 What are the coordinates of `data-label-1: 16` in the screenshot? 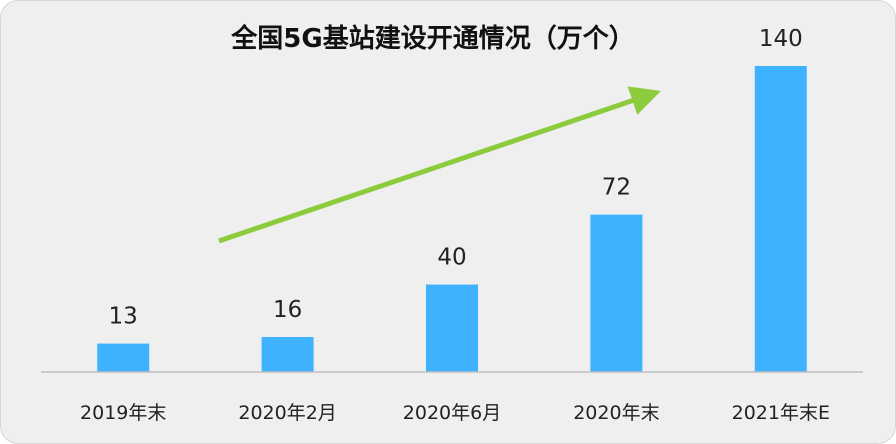 It's located at (287, 310).